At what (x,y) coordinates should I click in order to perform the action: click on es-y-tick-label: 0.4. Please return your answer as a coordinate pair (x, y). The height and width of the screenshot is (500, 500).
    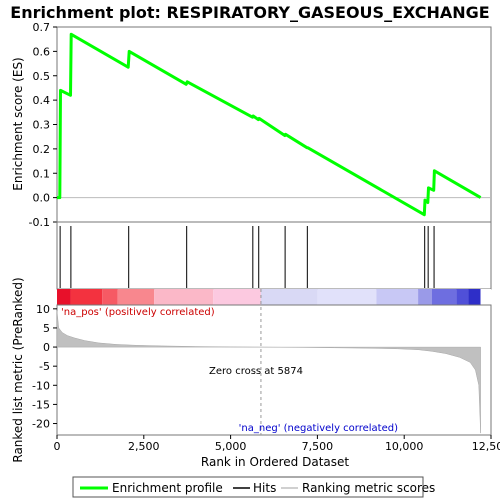
    Looking at the image, I should click on (42, 100).